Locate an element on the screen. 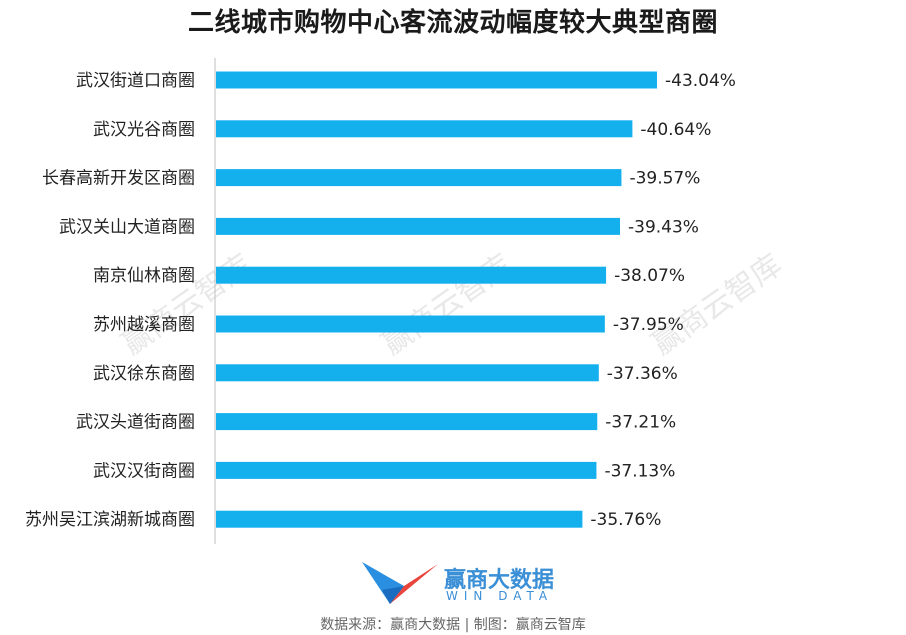  data-label: -38.07% is located at coordinates (649, 276).